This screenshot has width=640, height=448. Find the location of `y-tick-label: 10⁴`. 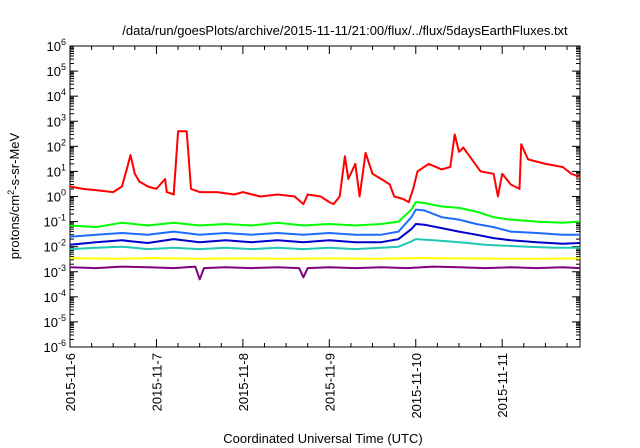

y-tick-label: 10⁴ is located at coordinates (56, 95).